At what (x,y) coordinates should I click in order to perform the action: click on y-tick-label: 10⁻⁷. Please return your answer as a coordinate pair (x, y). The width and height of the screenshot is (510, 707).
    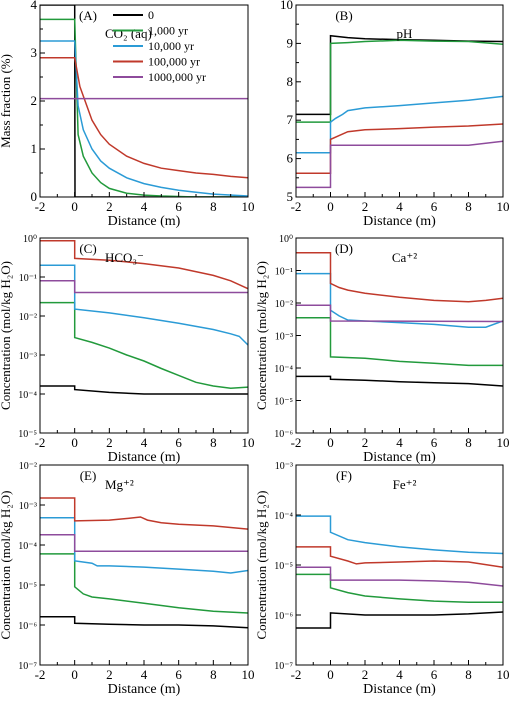
    Looking at the image, I should click on (283, 666).